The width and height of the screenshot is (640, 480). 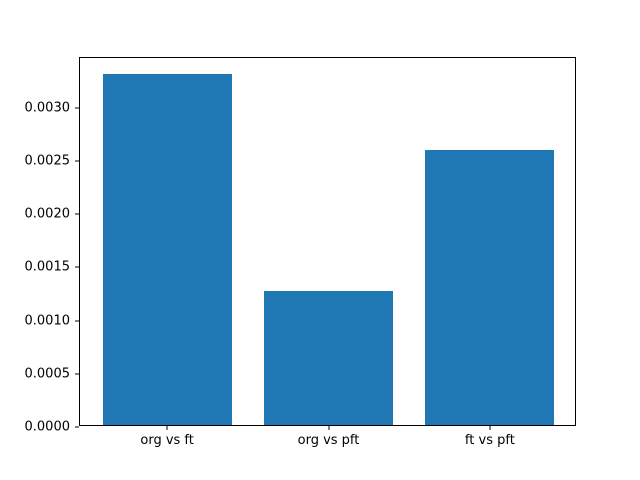 What do you see at coordinates (47, 374) in the screenshot?
I see `y-tick-label: 0.0005` at bounding box center [47, 374].